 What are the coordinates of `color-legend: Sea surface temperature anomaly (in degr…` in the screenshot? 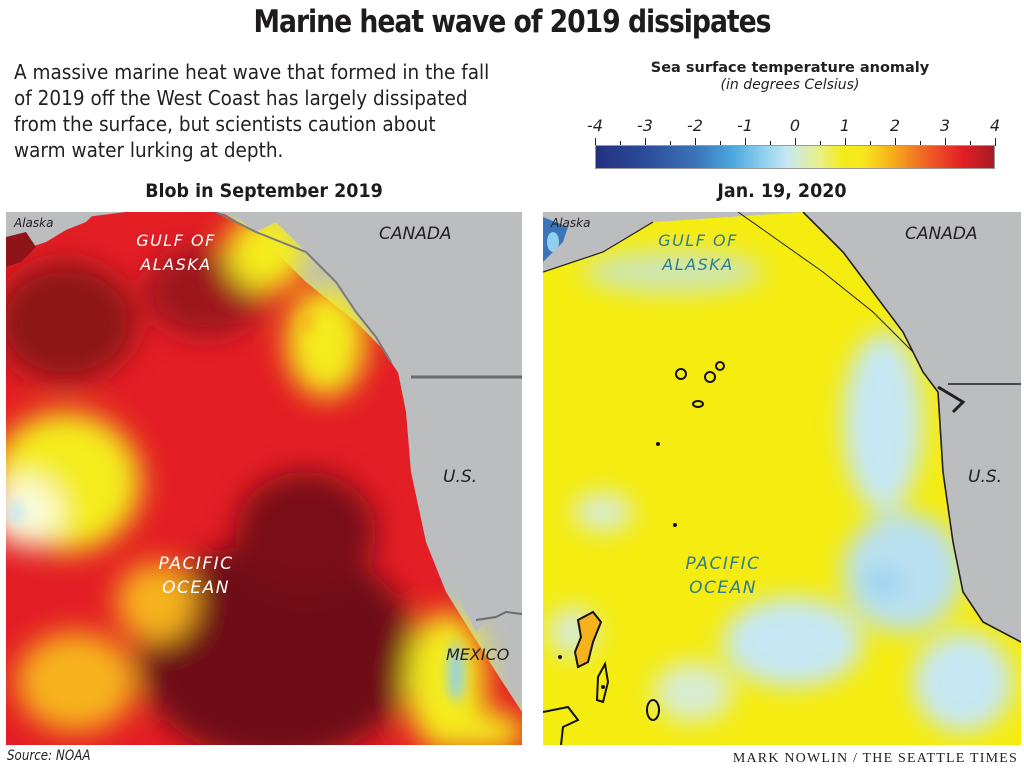 It's located at (790, 114).